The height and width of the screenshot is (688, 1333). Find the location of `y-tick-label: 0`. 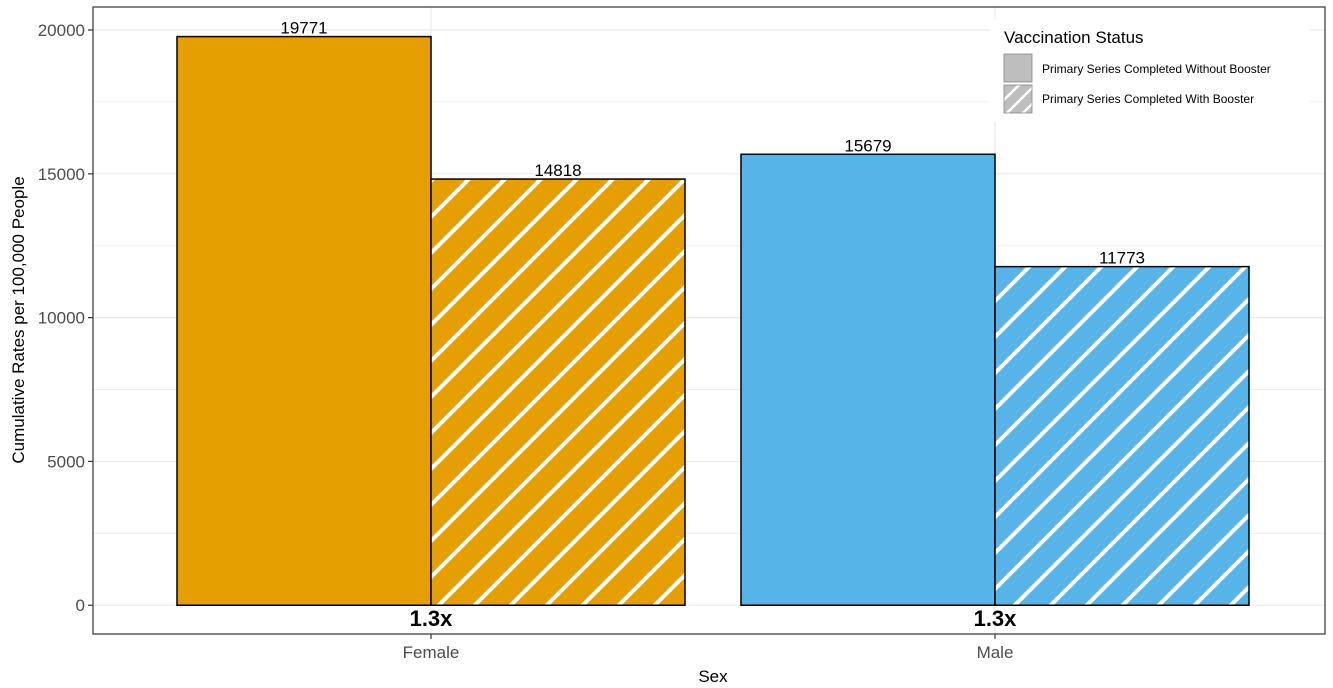

y-tick-label: 0 is located at coordinates (80, 605).